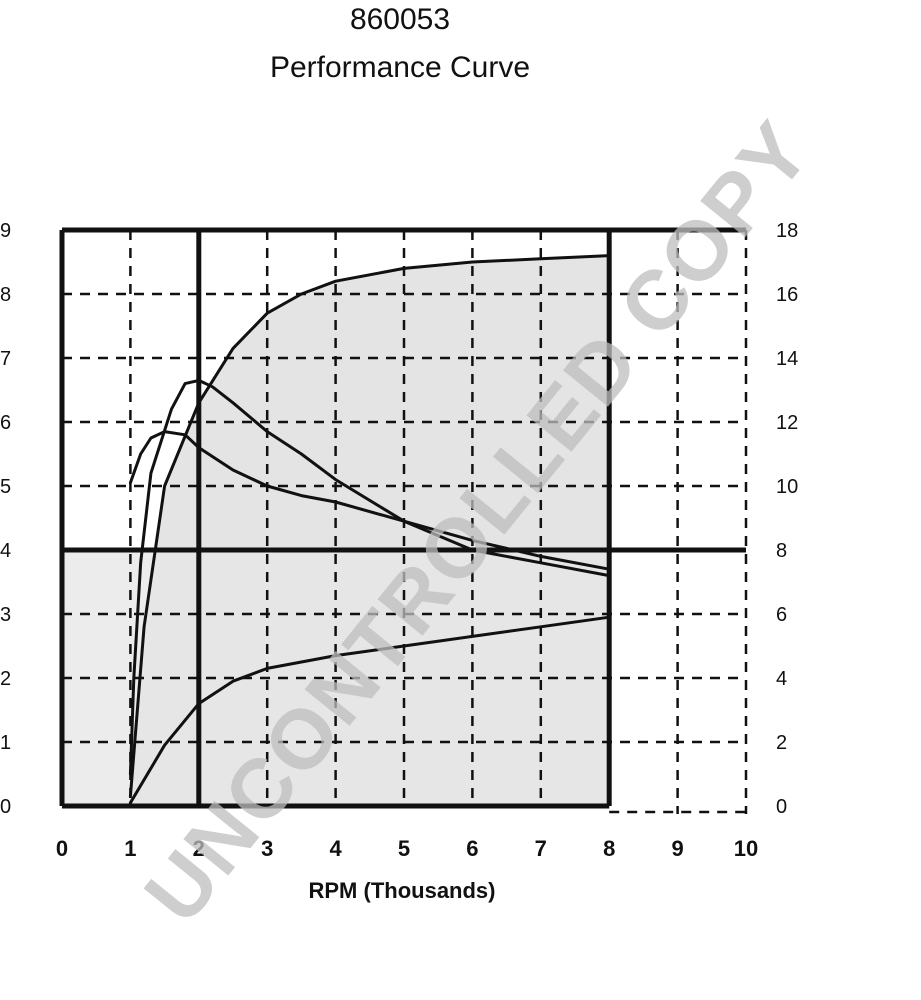  Describe the element at coordinates (62, 848) in the screenshot. I see `x-tick-label: 0` at that location.